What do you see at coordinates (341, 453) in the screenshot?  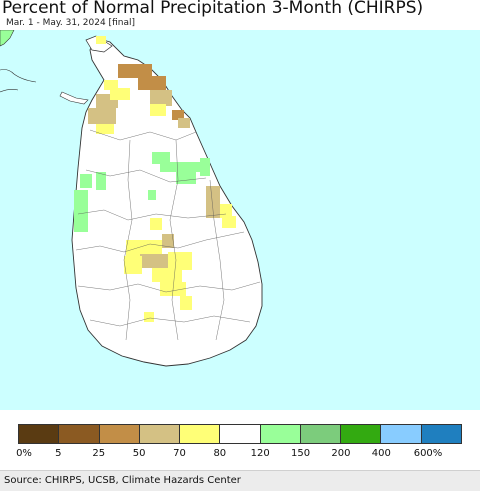 I see `legend-label: 200` at bounding box center [341, 453].